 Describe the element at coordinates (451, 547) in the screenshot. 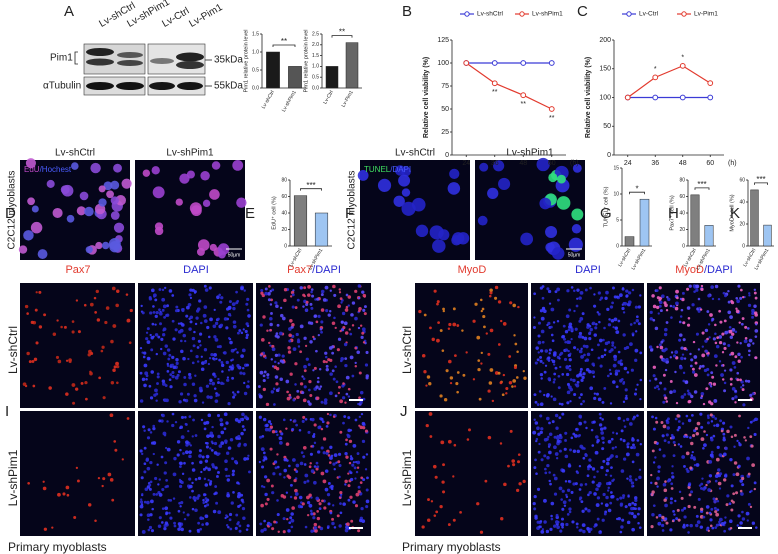

I see `cell-type-label: Primary myoblasts` at that location.